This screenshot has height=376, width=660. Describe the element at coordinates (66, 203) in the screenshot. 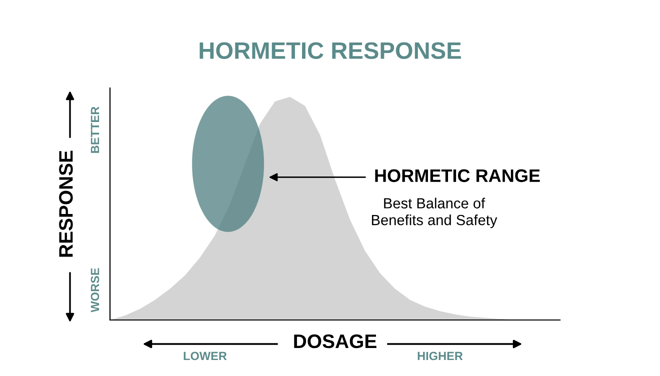

I see `y-axis-title: RESPONSE` at that location.